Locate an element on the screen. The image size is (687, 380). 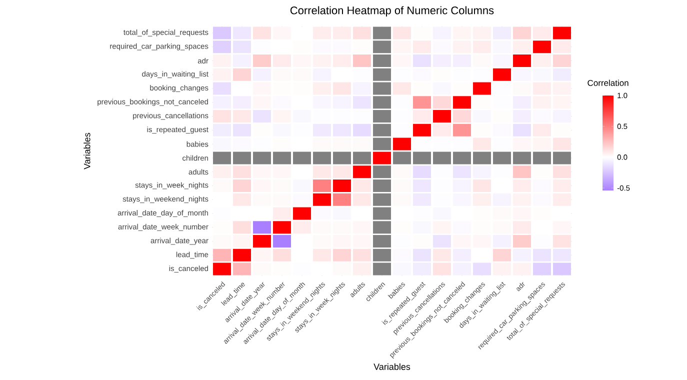
y-axis-title: Variables is located at coordinates (87, 151).